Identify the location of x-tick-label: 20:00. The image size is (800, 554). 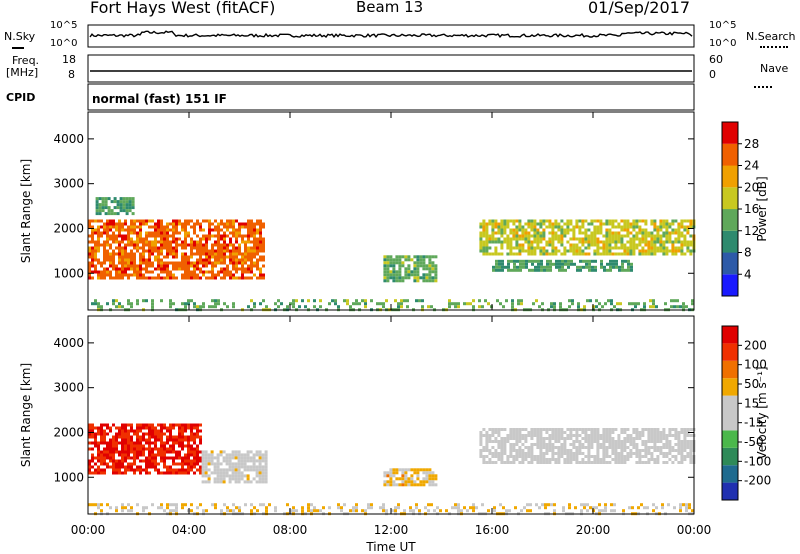
(593, 530).